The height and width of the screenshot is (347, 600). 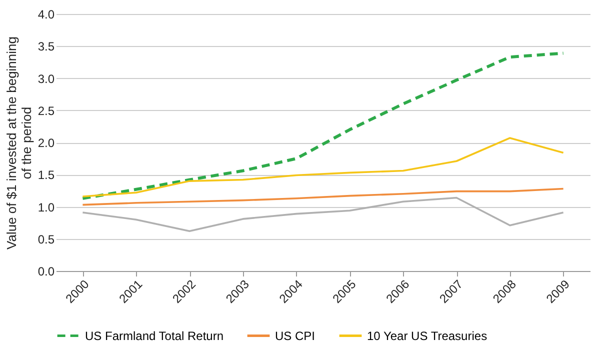 What do you see at coordinates (46, 239) in the screenshot?
I see `y-tick-label: 0.5` at bounding box center [46, 239].